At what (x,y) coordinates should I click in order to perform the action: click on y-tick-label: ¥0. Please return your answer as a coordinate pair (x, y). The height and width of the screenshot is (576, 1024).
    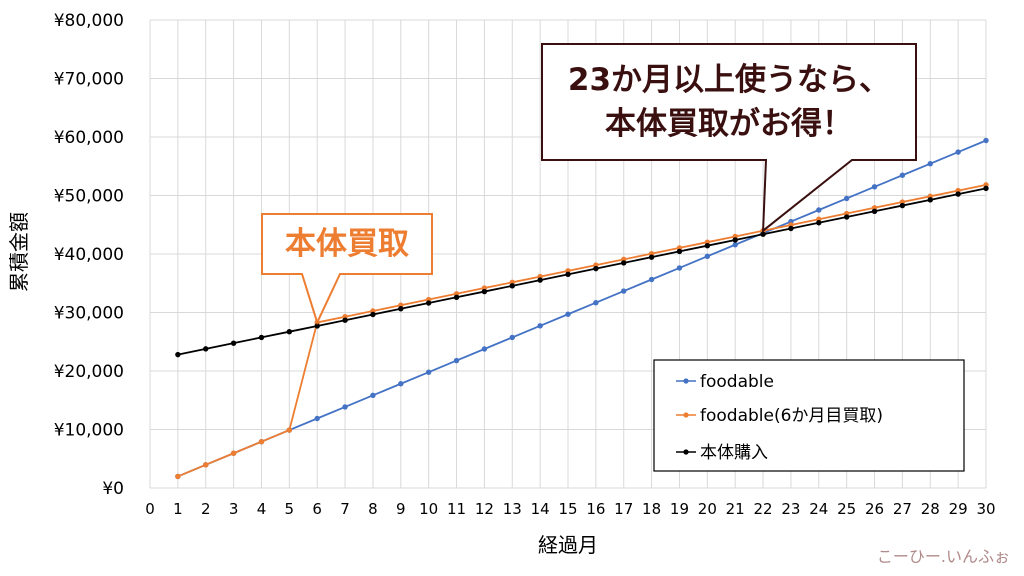
    Looking at the image, I should click on (113, 489).